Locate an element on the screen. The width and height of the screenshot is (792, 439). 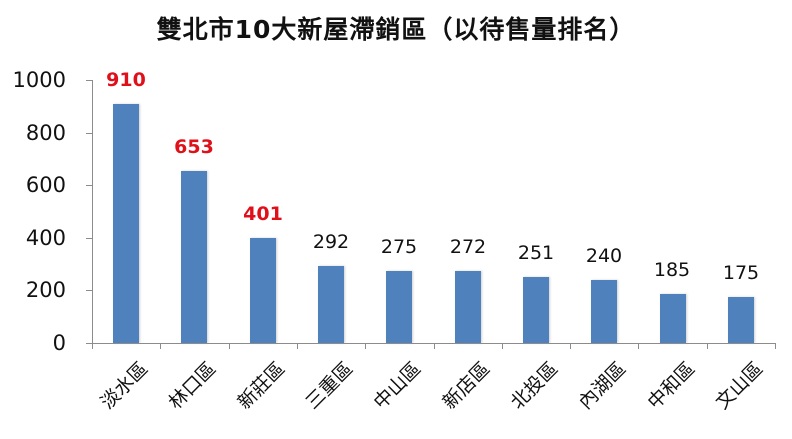
value-label: 653 is located at coordinates (194, 147).